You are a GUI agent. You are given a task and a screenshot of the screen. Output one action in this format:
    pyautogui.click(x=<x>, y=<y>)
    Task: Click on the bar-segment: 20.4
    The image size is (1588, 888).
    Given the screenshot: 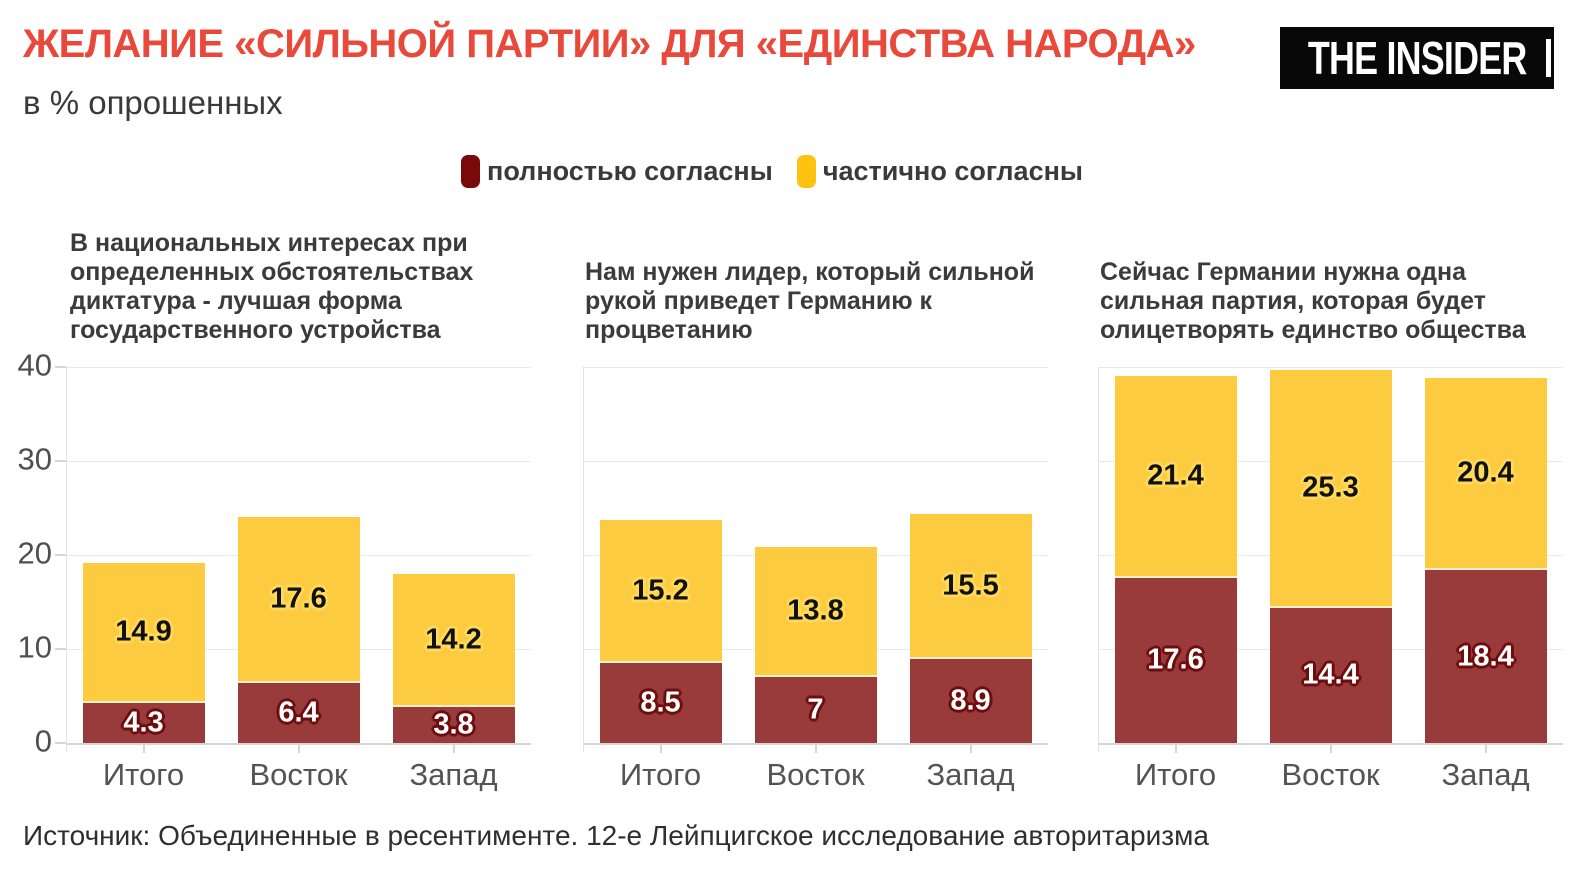 What is the action you would take?
    pyautogui.click(x=1485, y=474)
    